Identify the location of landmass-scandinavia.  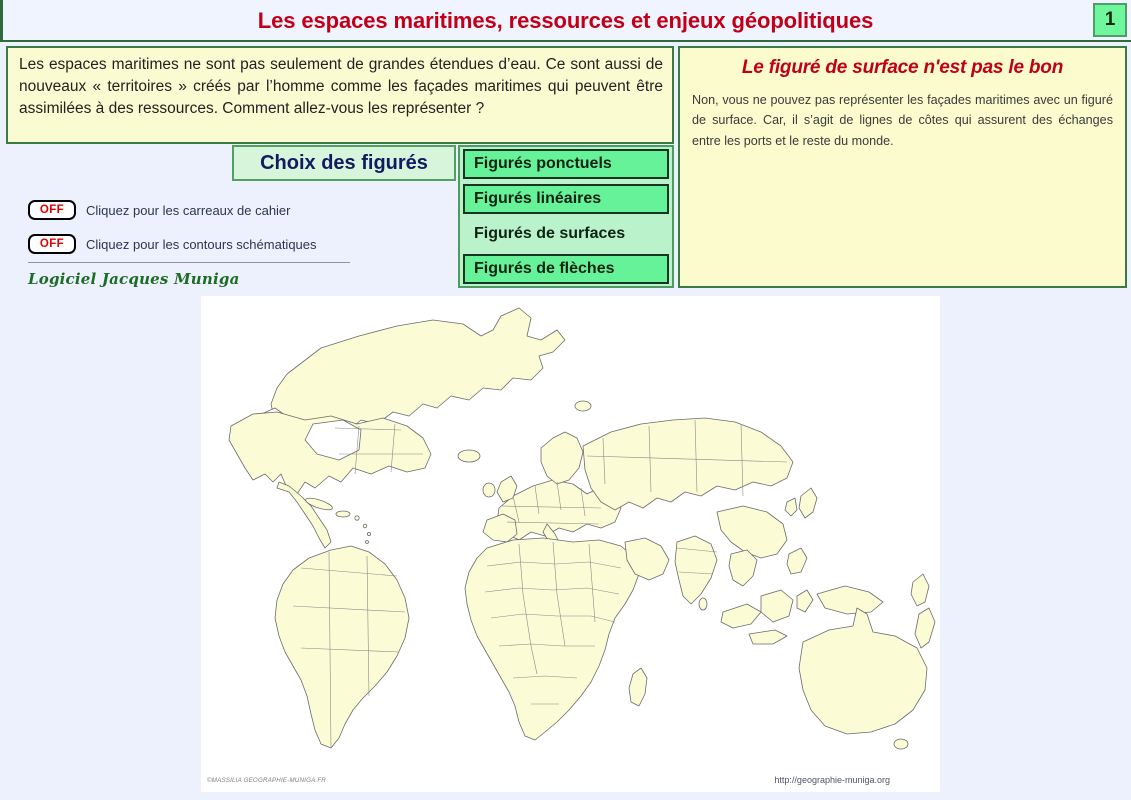
(562, 458).